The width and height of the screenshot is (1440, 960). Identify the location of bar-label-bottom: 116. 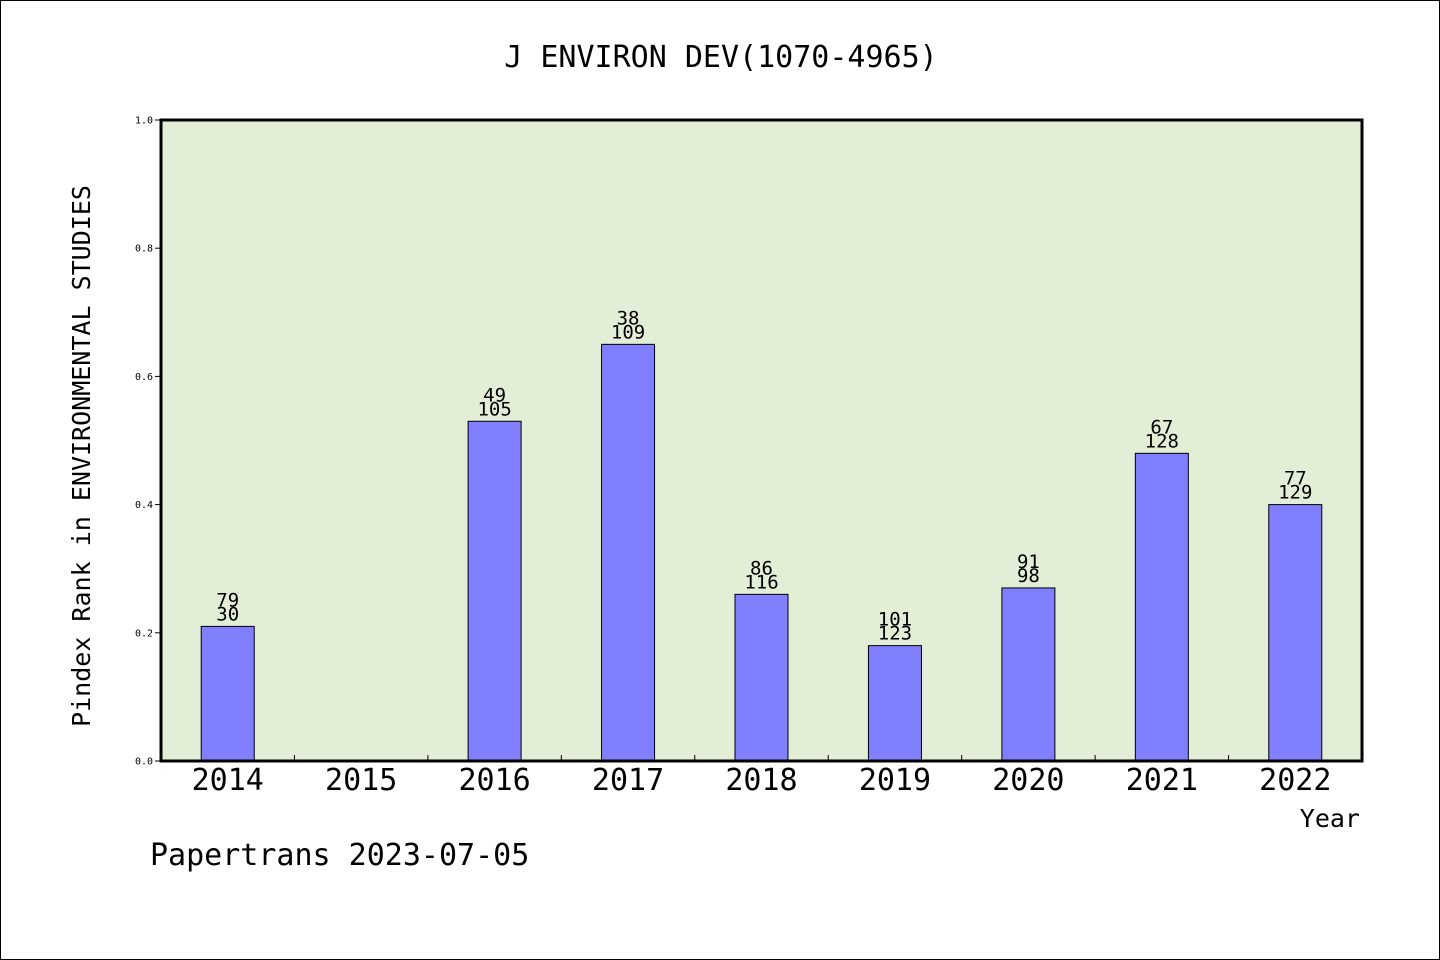
(761, 582).